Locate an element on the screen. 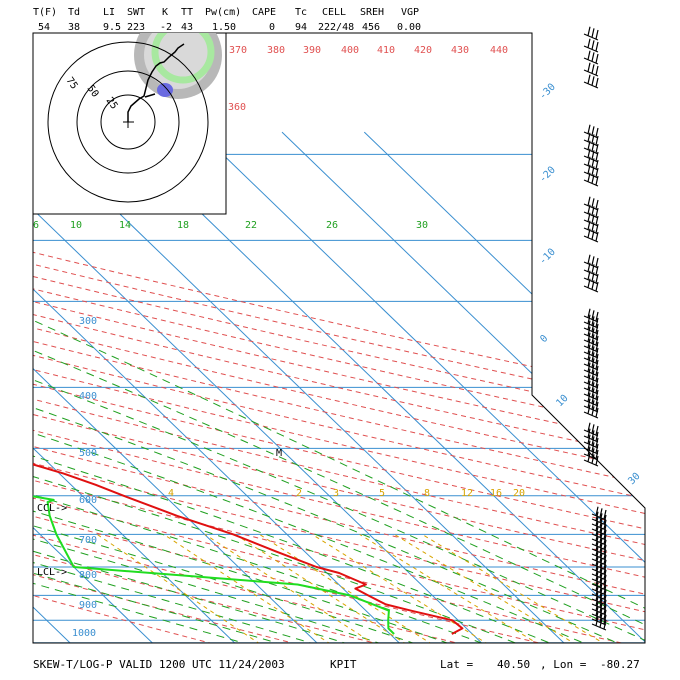 This screenshot has height=680, width=680. stat-label-tt: TT is located at coordinates (187, 12).